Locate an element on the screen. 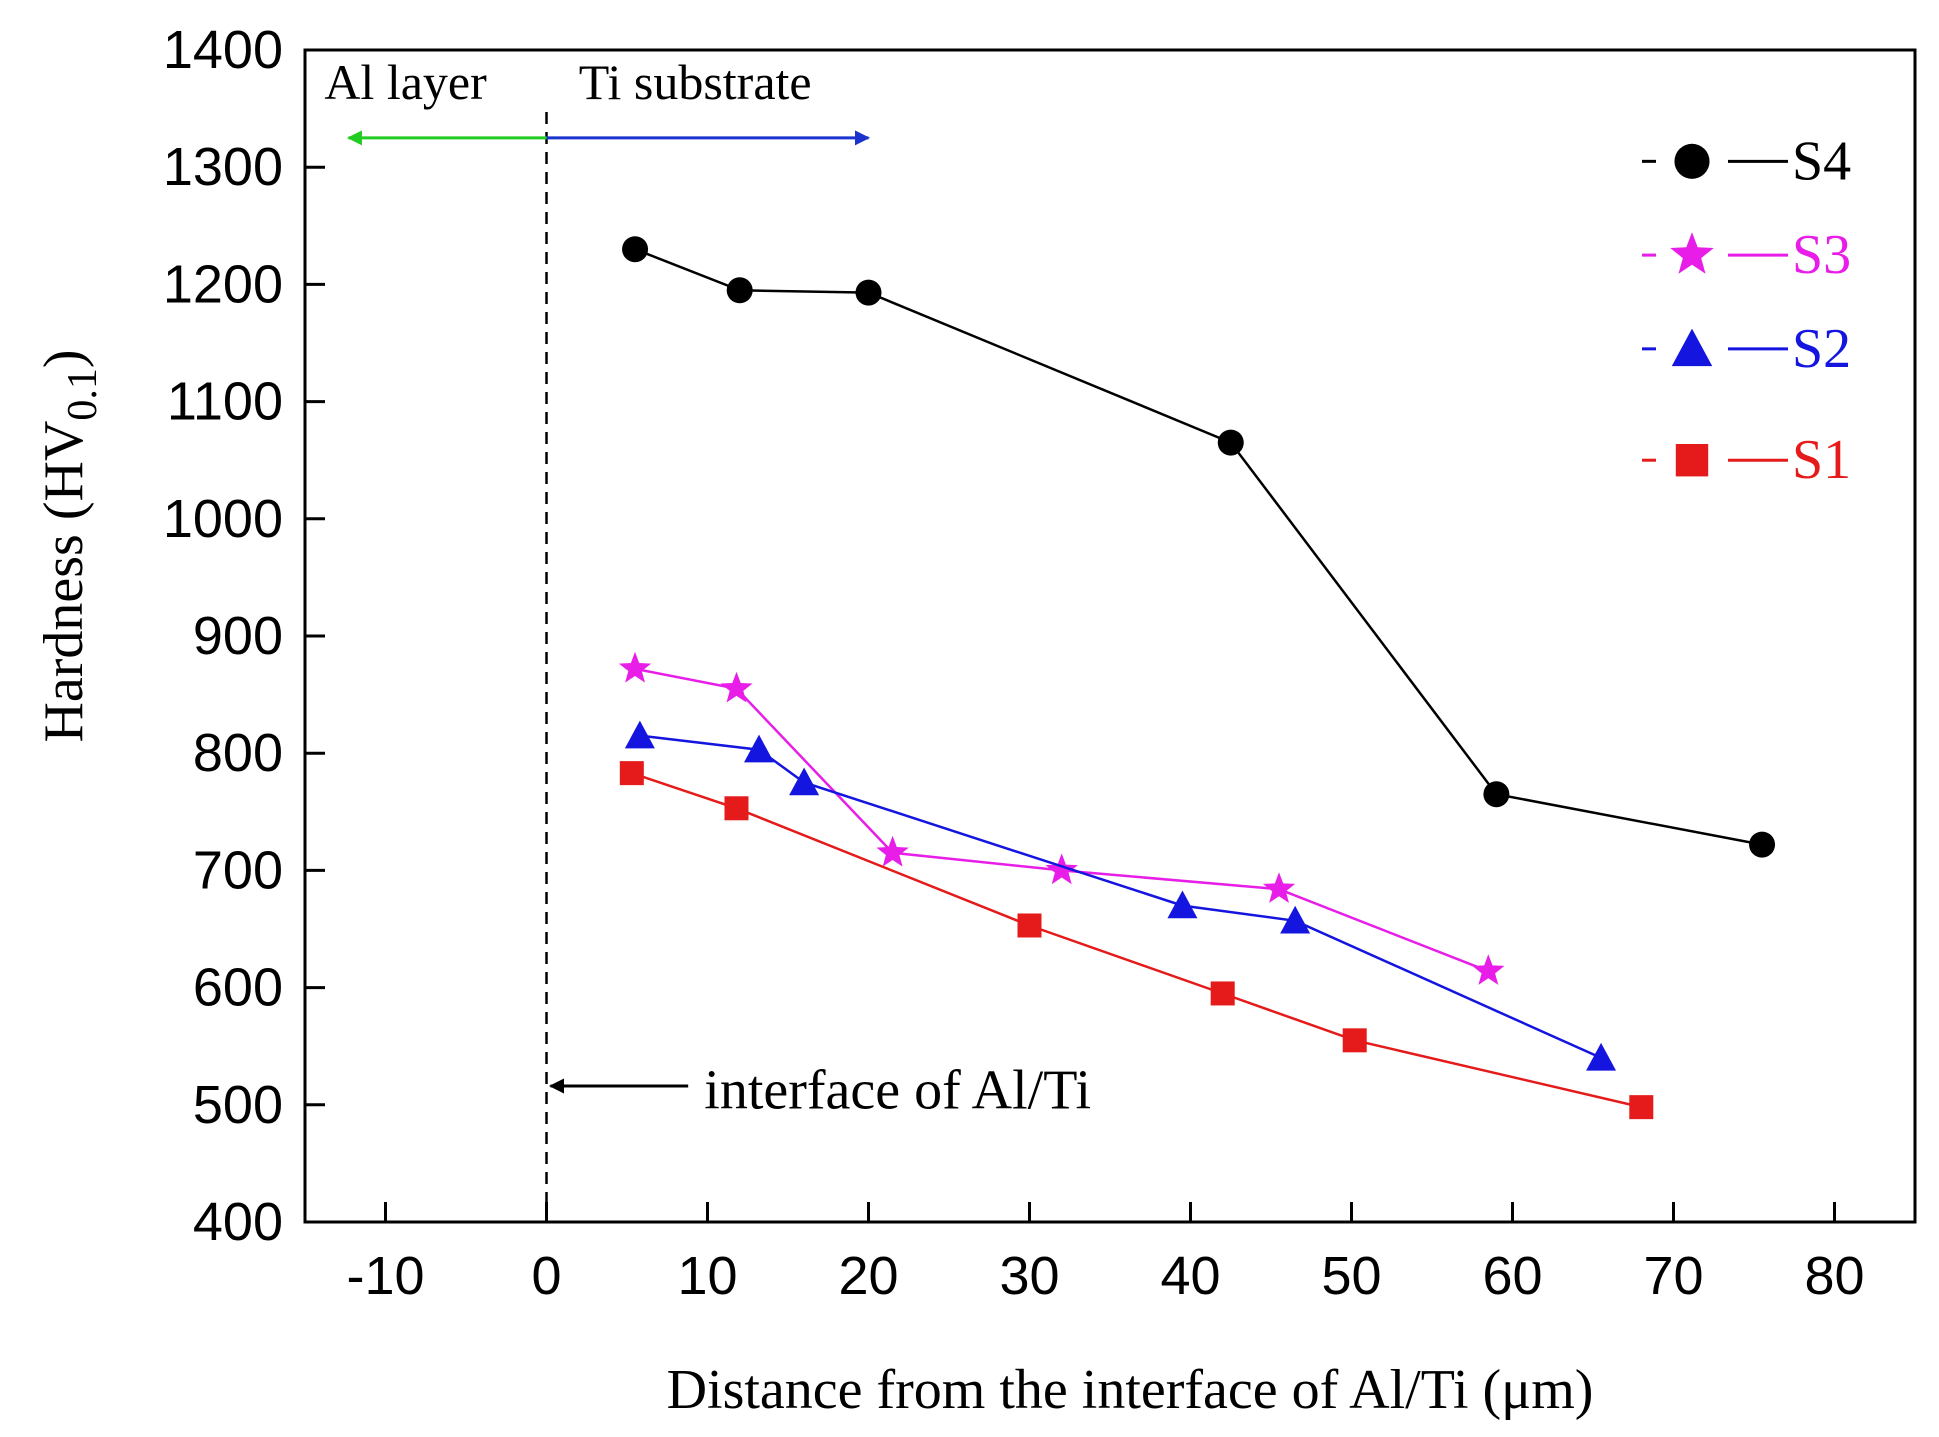 The width and height of the screenshot is (1939, 1437). x-tick-label: 0 is located at coordinates (546, 1276).